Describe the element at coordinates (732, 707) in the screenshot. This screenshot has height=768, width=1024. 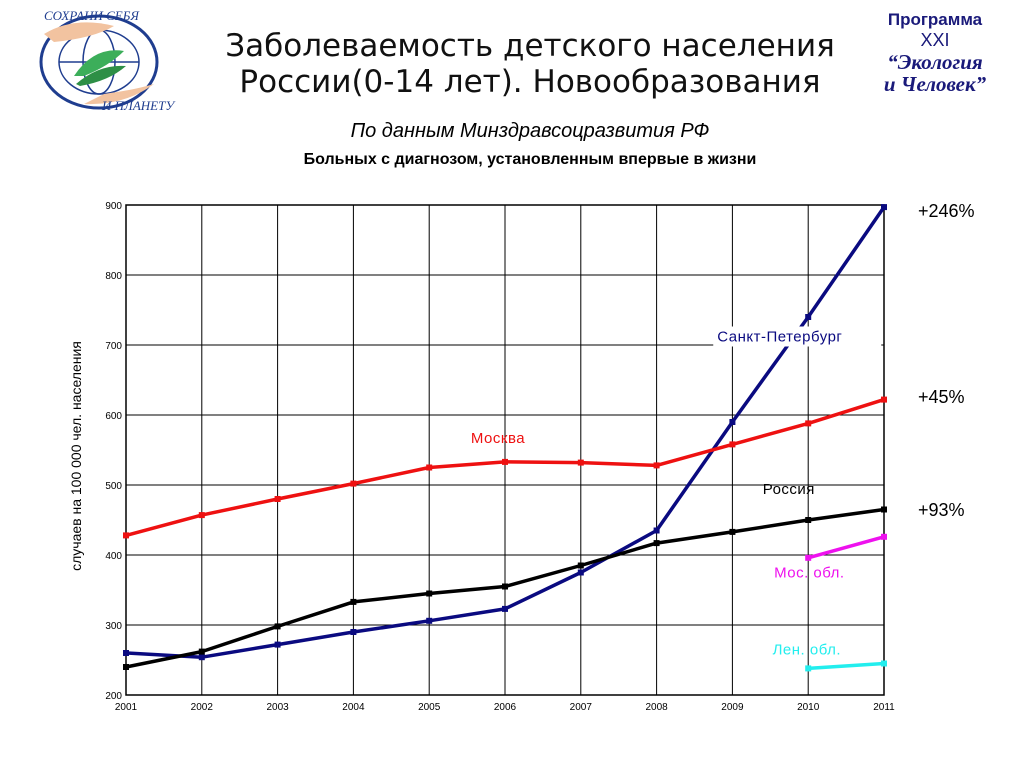
I see `x-tick-label: 2009` at that location.